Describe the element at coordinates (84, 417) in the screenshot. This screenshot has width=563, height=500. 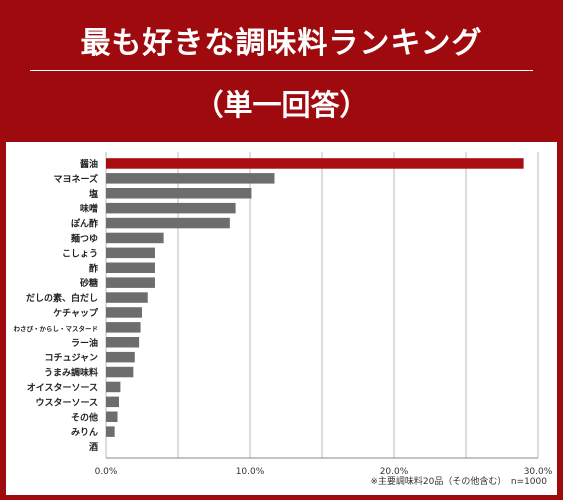
I see `category-label: その他` at that location.